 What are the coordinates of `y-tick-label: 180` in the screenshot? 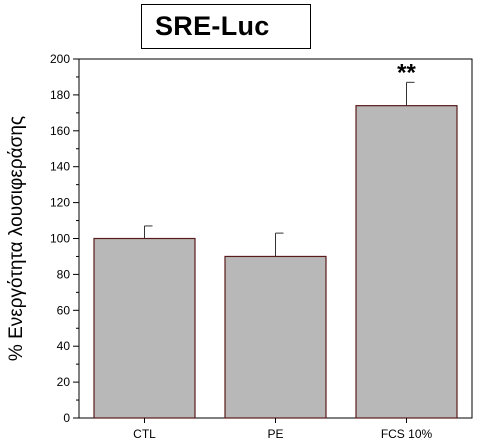 It's located at (60, 95).